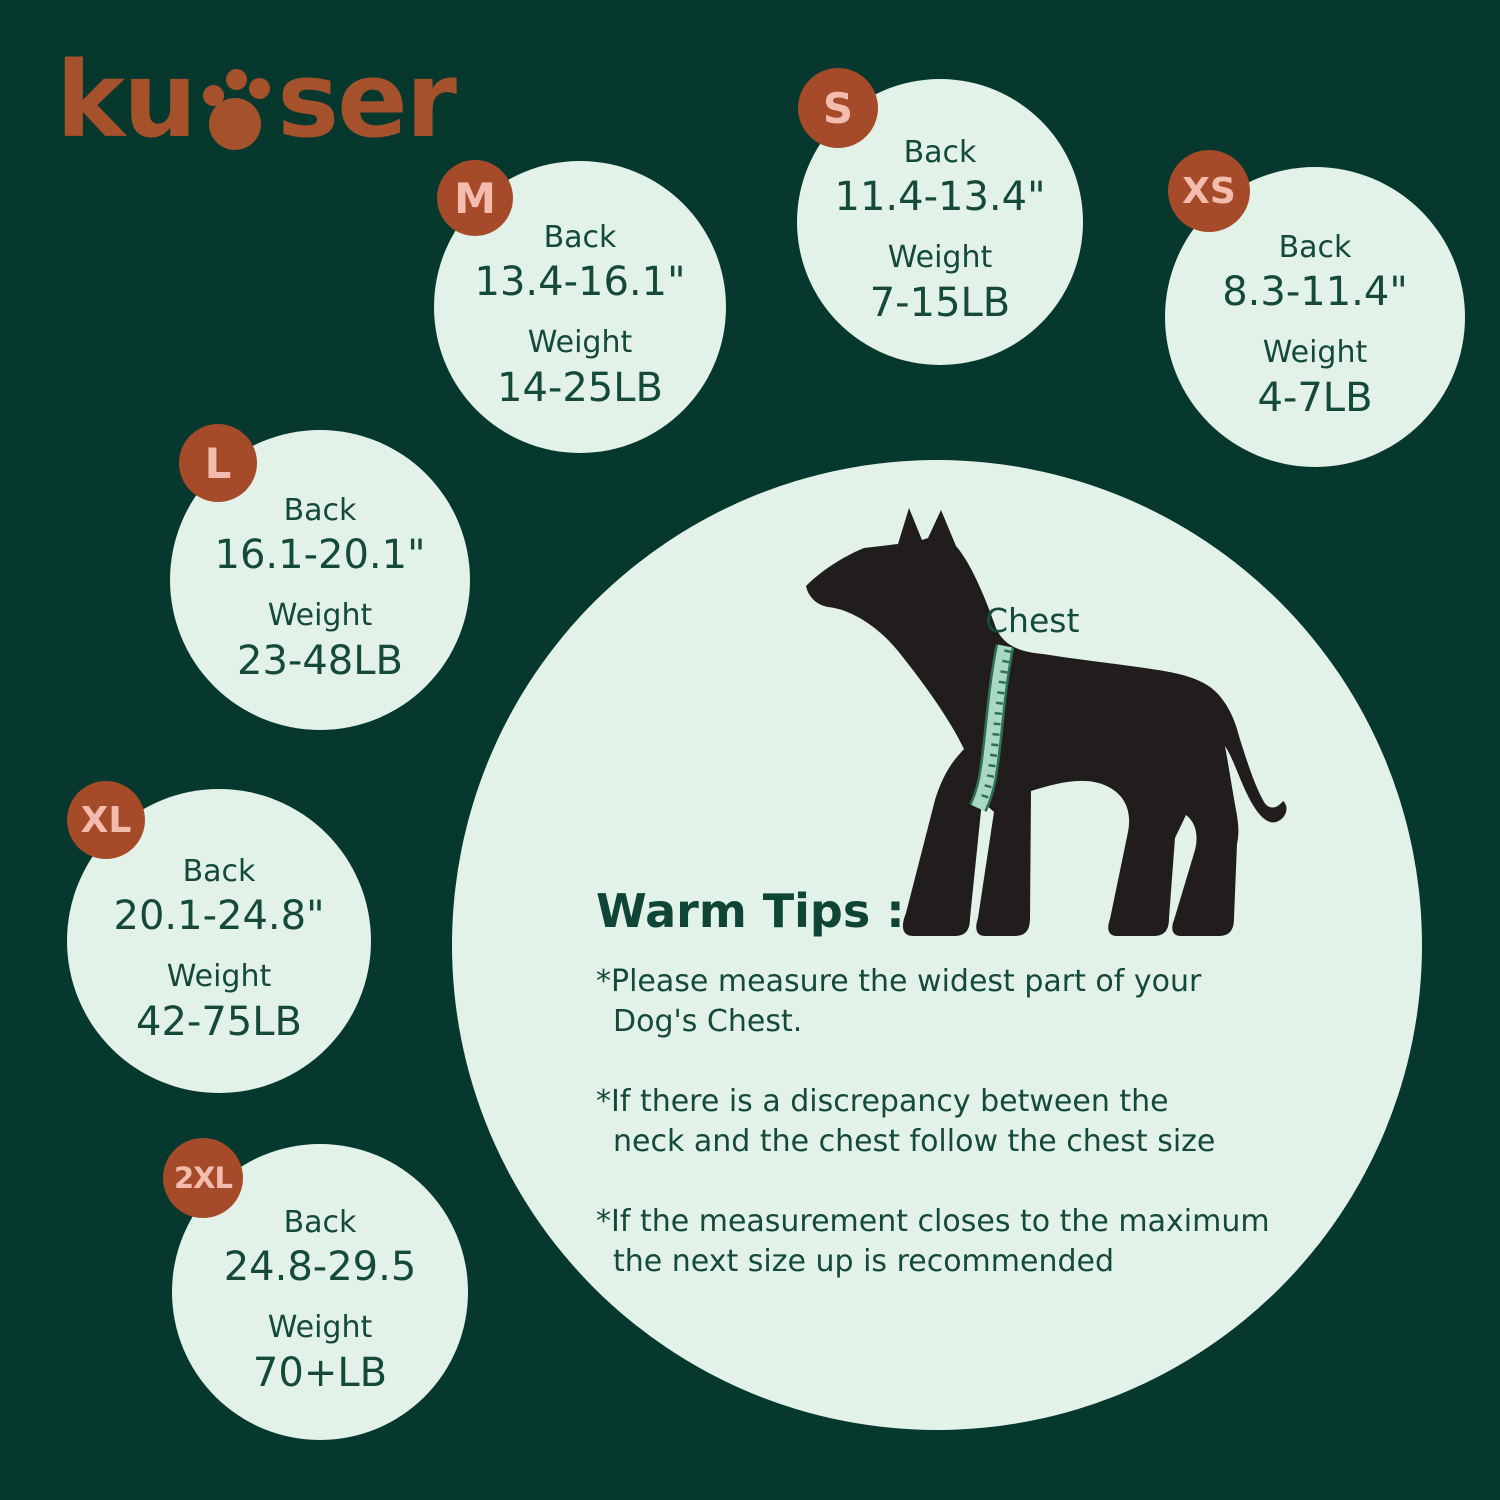 This screenshot has height=1500, width=1500. I want to click on weight-value: 42-75LB, so click(219, 1021).